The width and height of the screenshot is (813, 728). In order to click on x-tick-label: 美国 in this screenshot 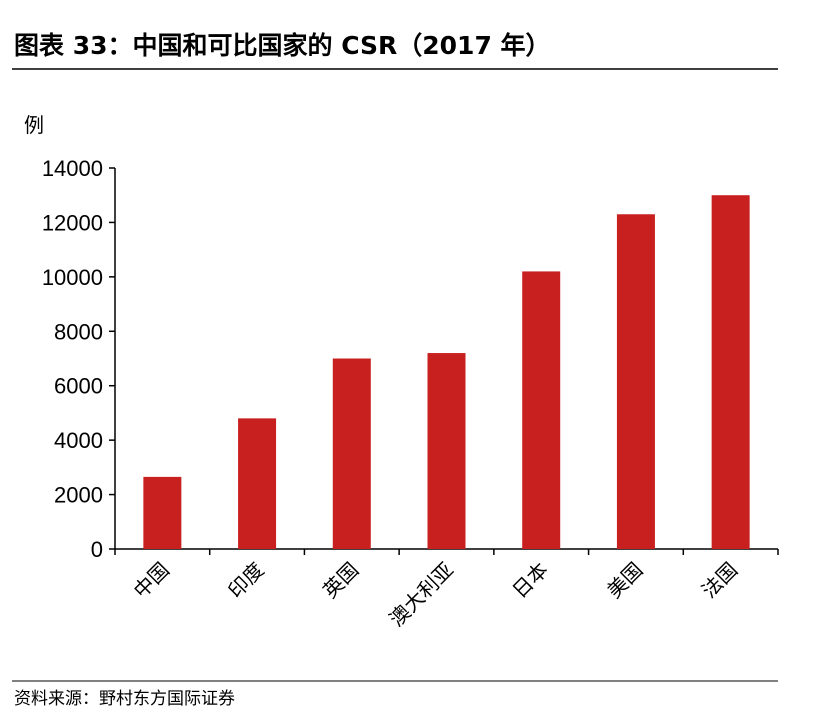, I will do `click(624, 580)`.